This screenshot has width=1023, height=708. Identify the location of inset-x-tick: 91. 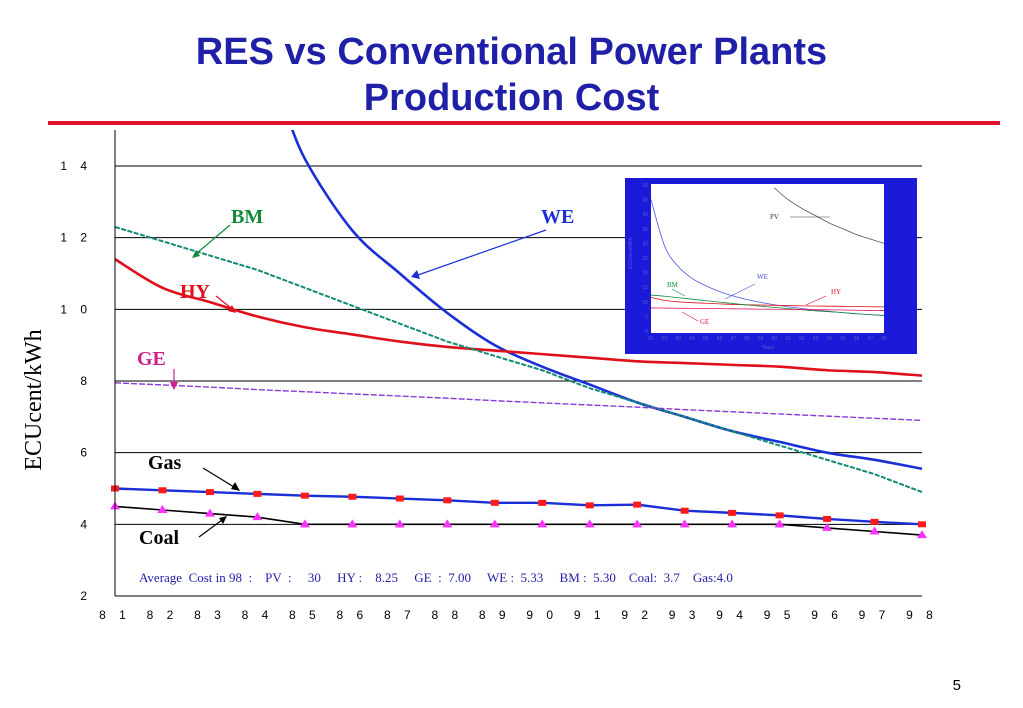
(788, 339).